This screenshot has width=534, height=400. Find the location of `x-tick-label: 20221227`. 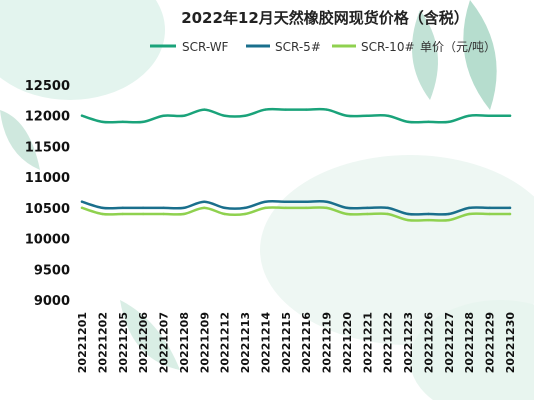

x-tick-label: 20221227 is located at coordinates (449, 342).